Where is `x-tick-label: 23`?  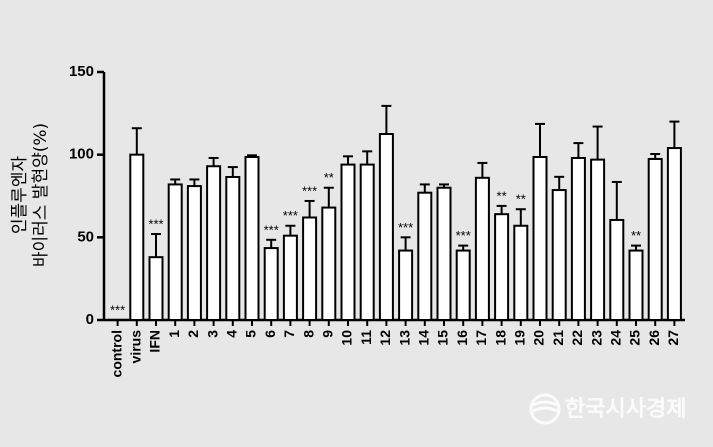
x-tick-label: 23 is located at coordinates (596, 338).